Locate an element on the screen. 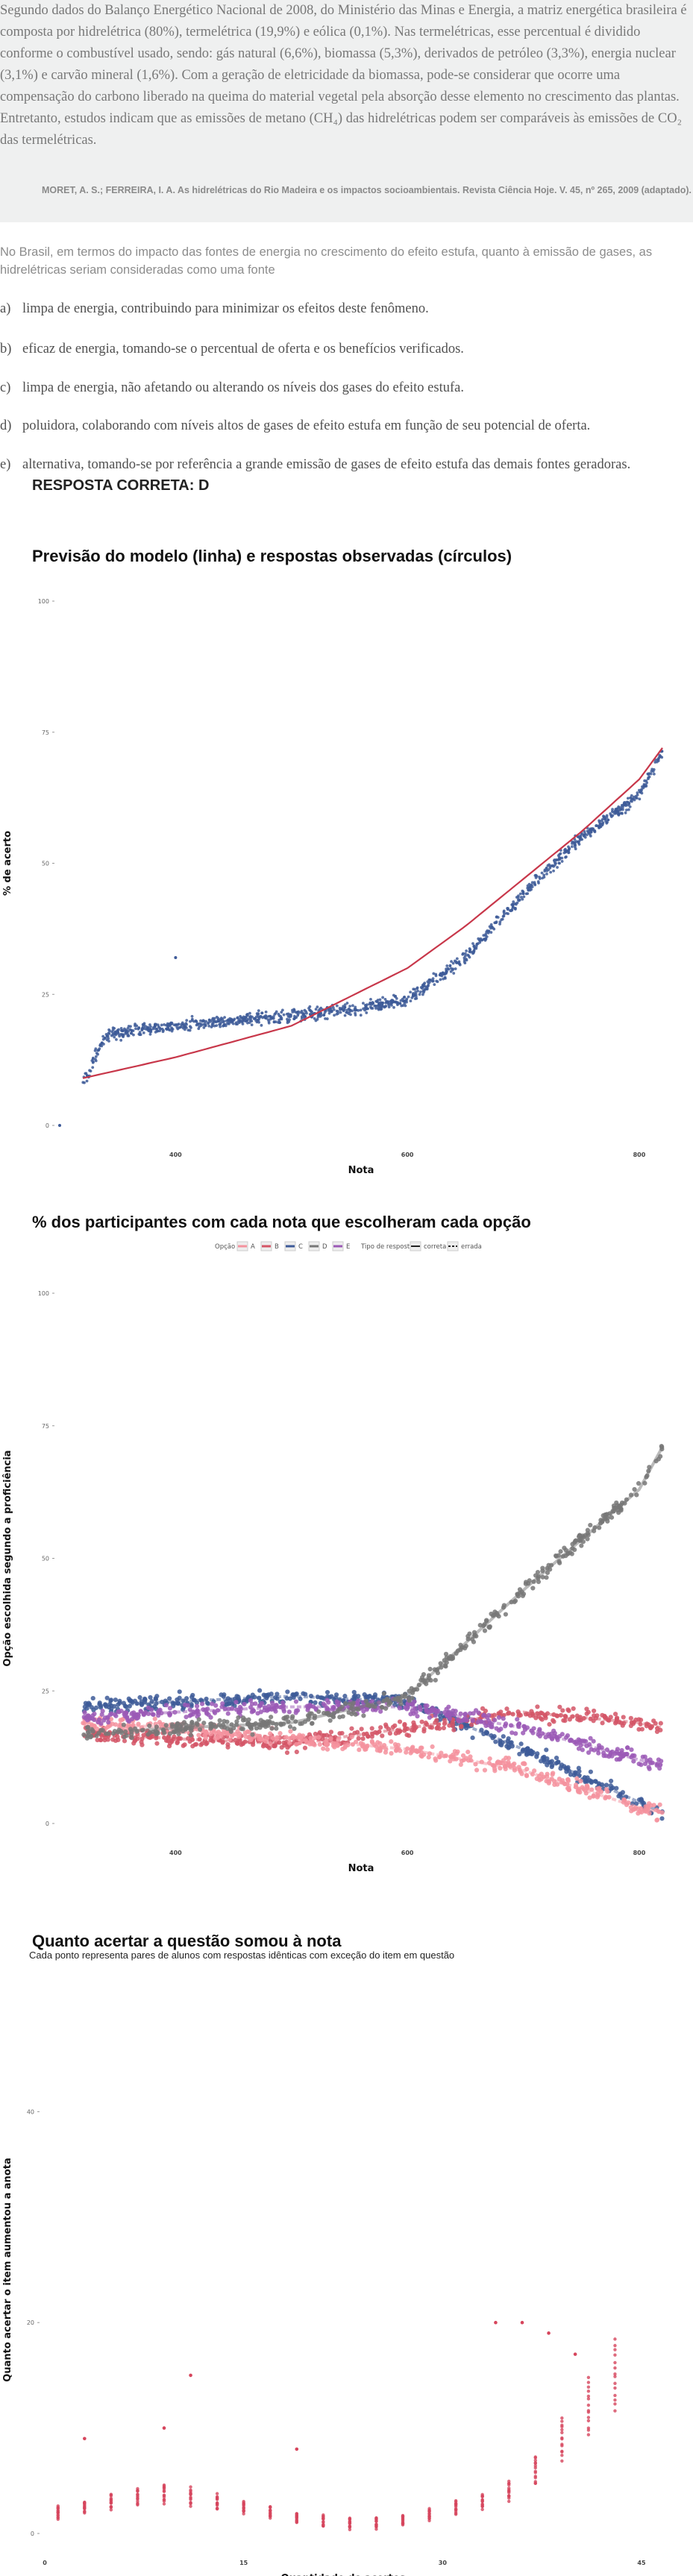 The height and width of the screenshot is (2576, 693). chart2-xlabel: Nota is located at coordinates (361, 1869).